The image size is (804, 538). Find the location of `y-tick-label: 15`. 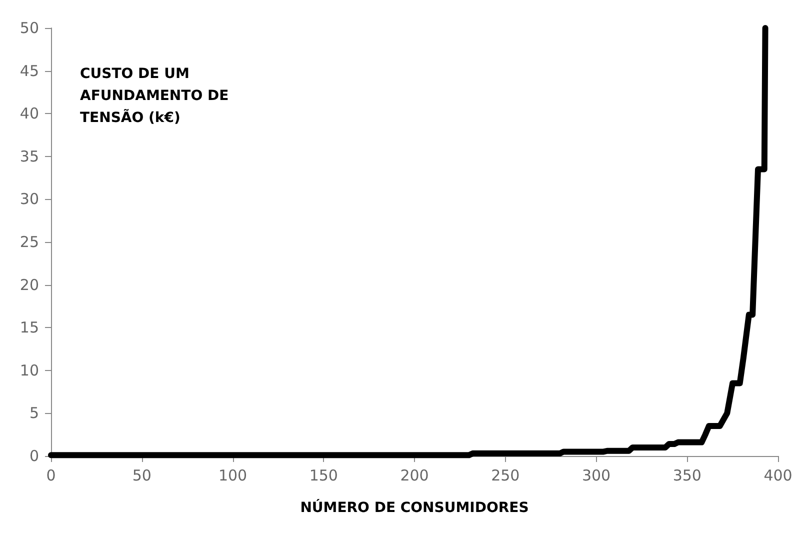

y-tick-label: 15 is located at coordinates (29, 327).